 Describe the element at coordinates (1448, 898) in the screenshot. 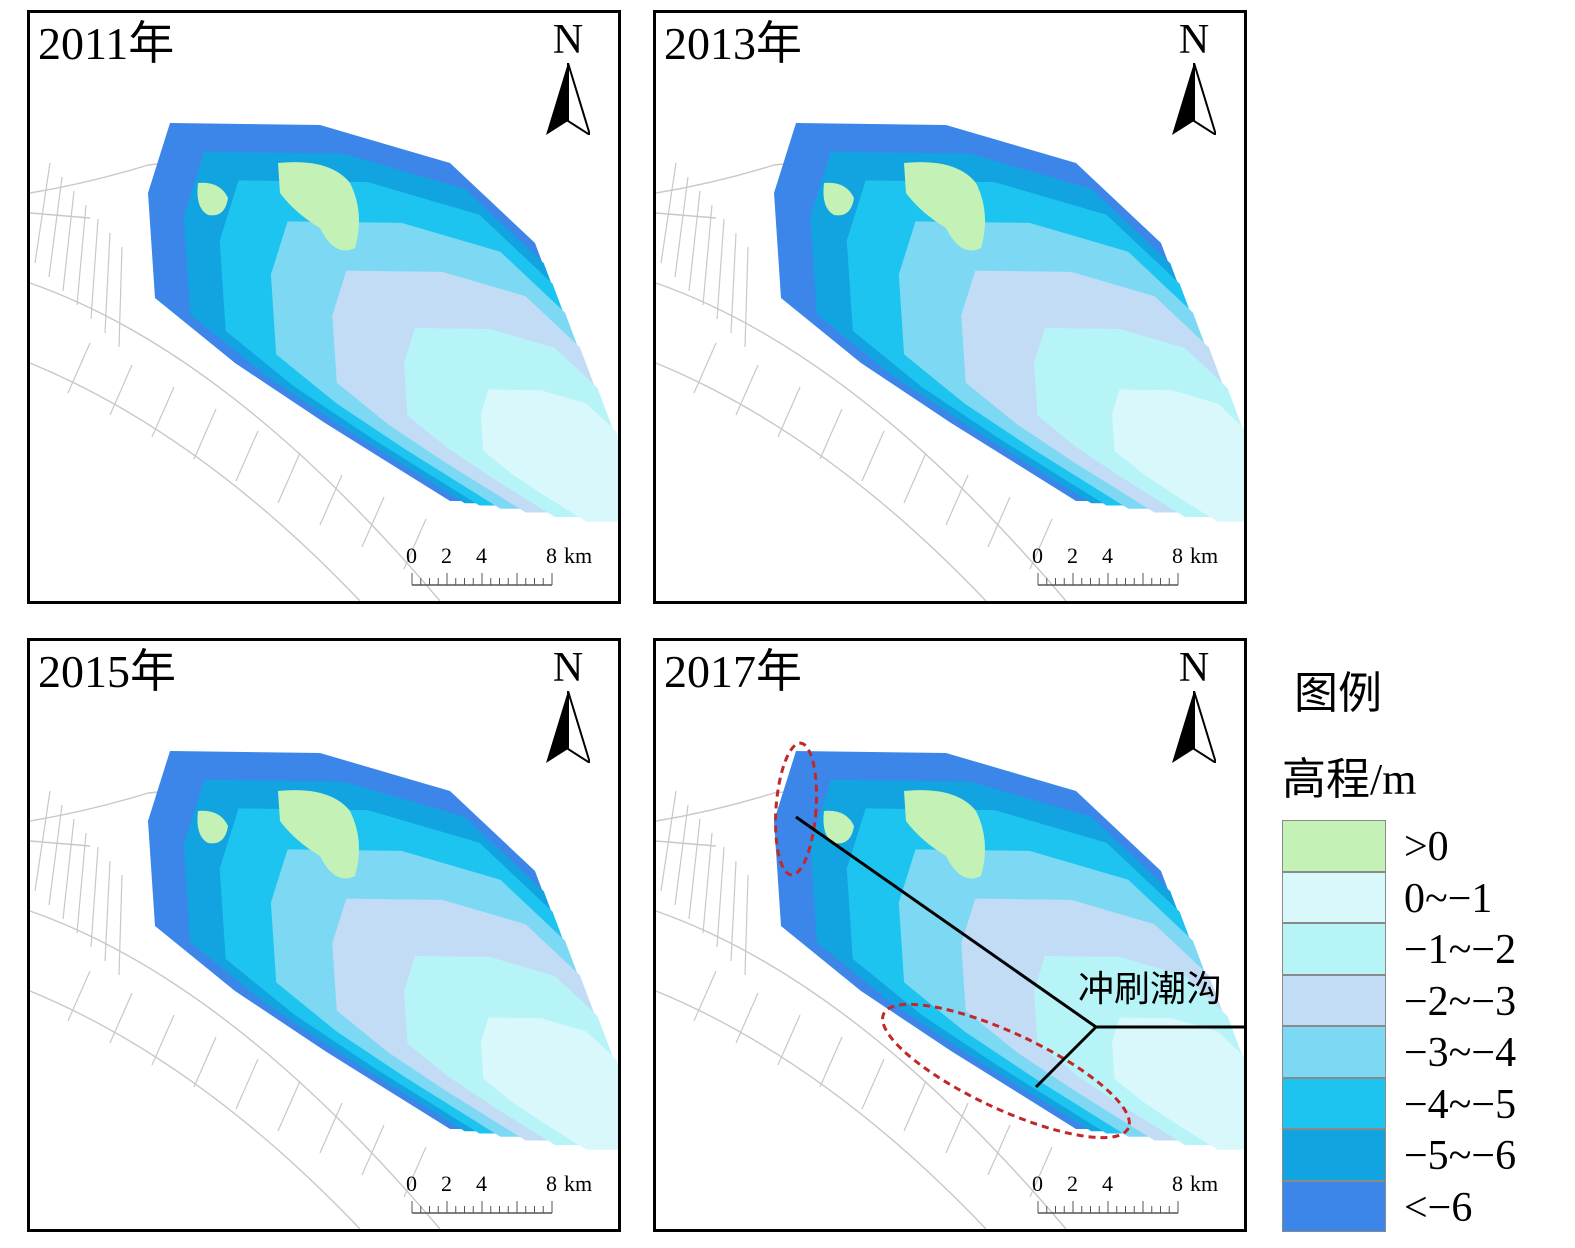

I see `legend-label: 0~−1` at that location.